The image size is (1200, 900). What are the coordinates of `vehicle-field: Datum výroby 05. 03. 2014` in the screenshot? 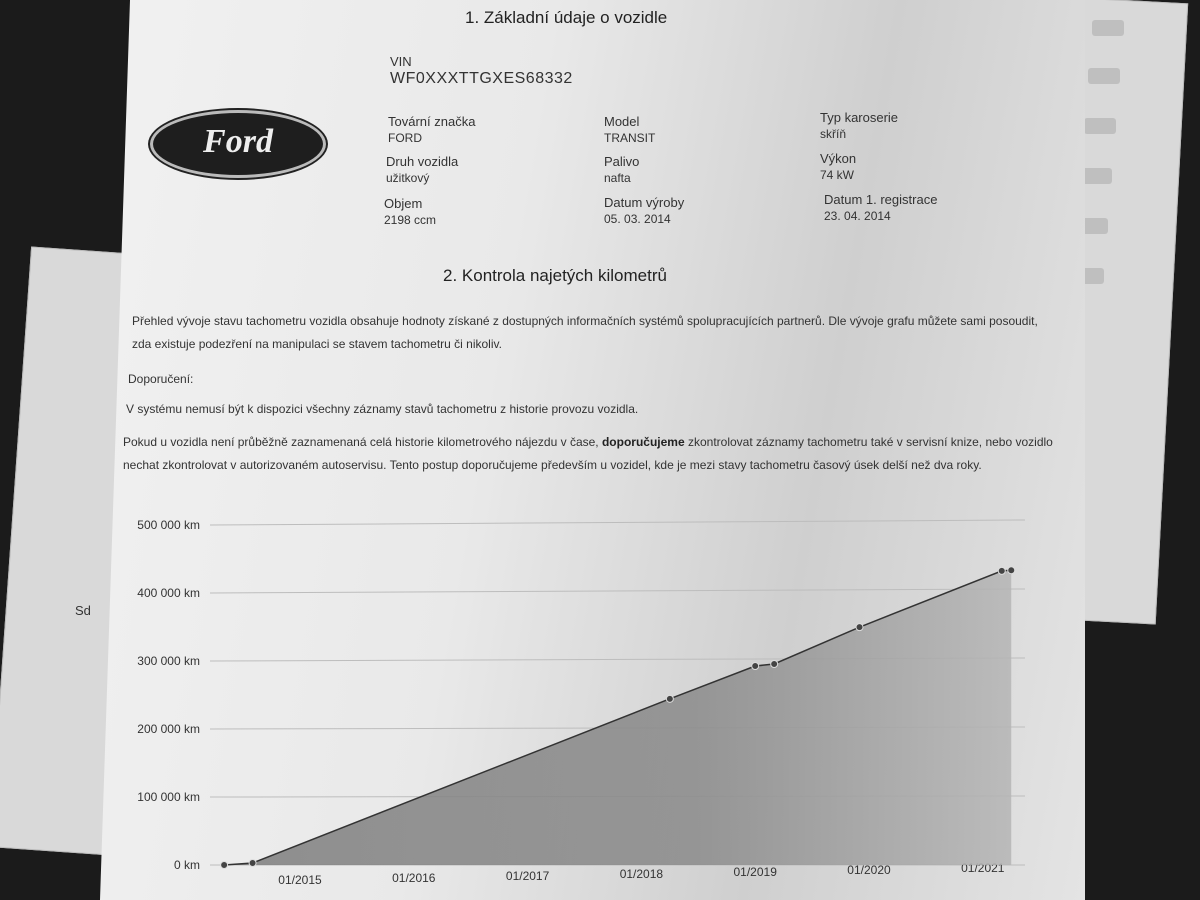 It's located at (644, 210).